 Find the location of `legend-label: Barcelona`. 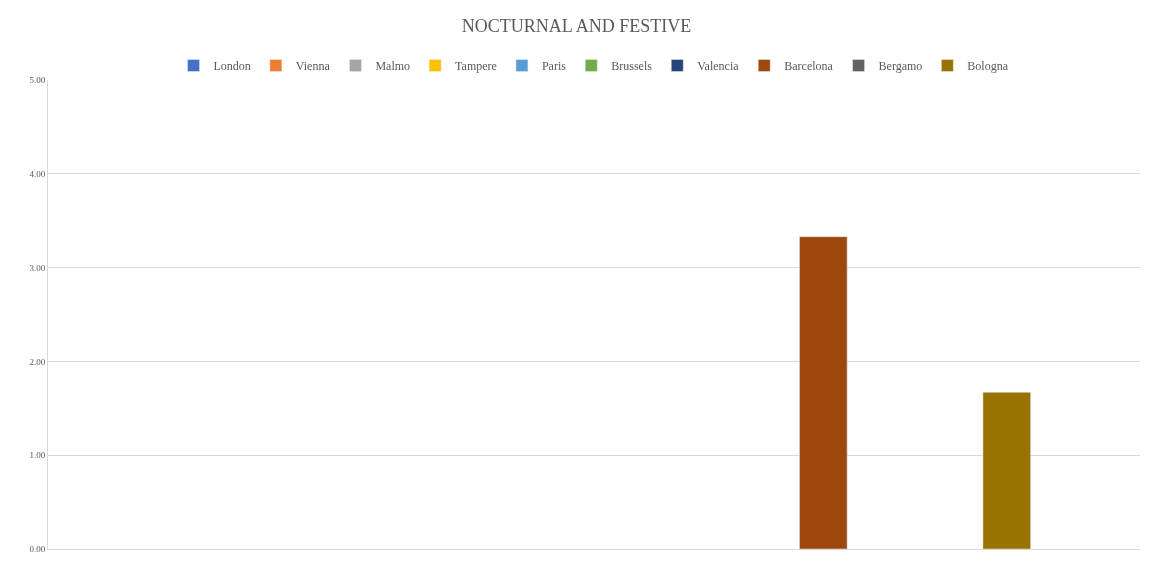

legend-label: Barcelona is located at coordinates (809, 66).